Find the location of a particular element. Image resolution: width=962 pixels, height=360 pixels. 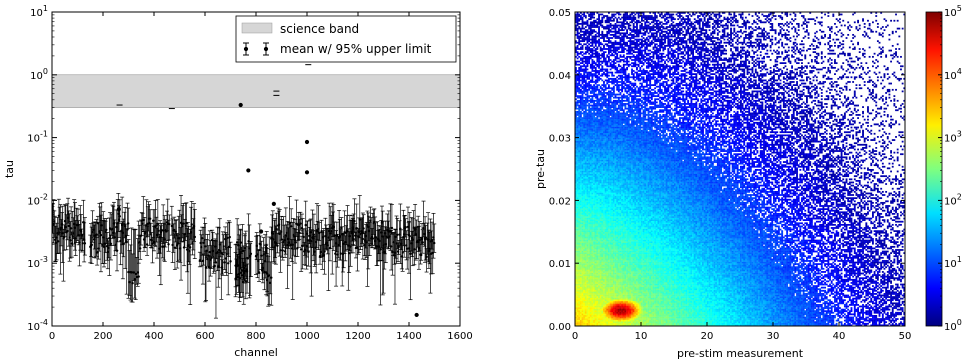

left-ytick-label-0: 10⁻⁴ is located at coordinates (37, 325).